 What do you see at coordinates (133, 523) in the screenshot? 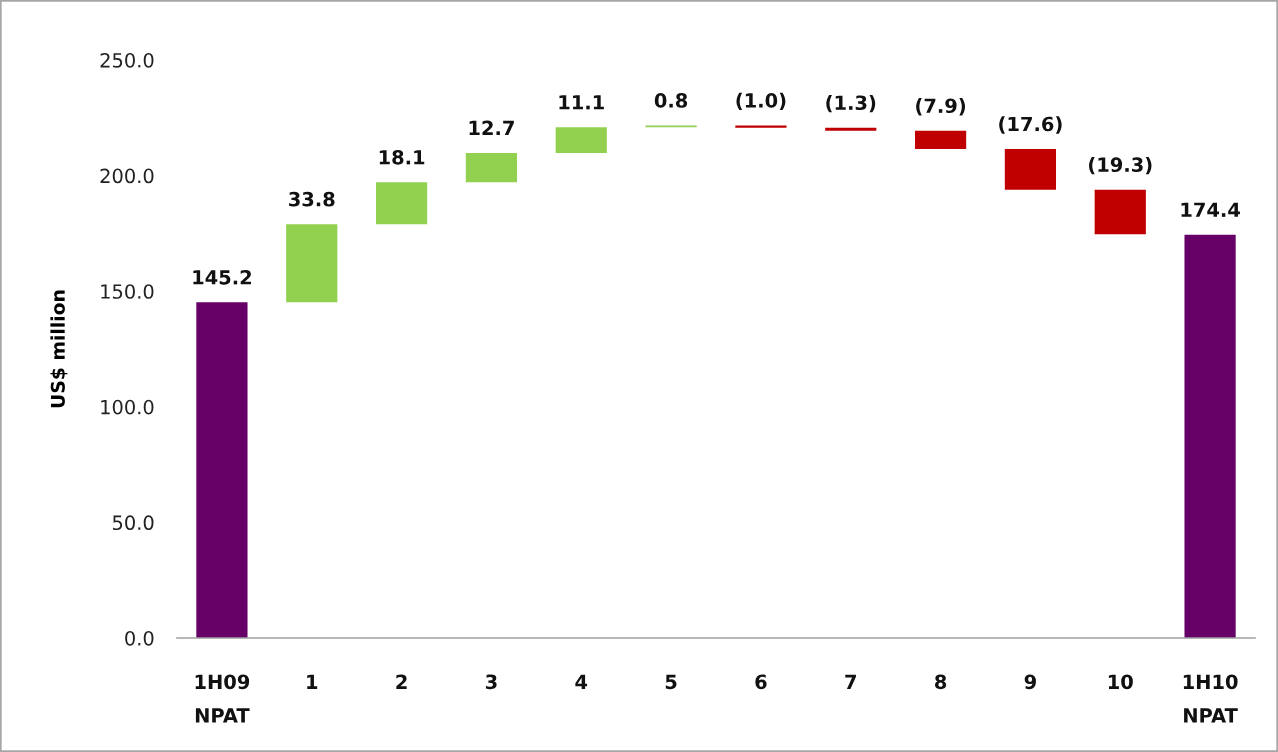
I see `y-tick-label: 50.0` at bounding box center [133, 523].